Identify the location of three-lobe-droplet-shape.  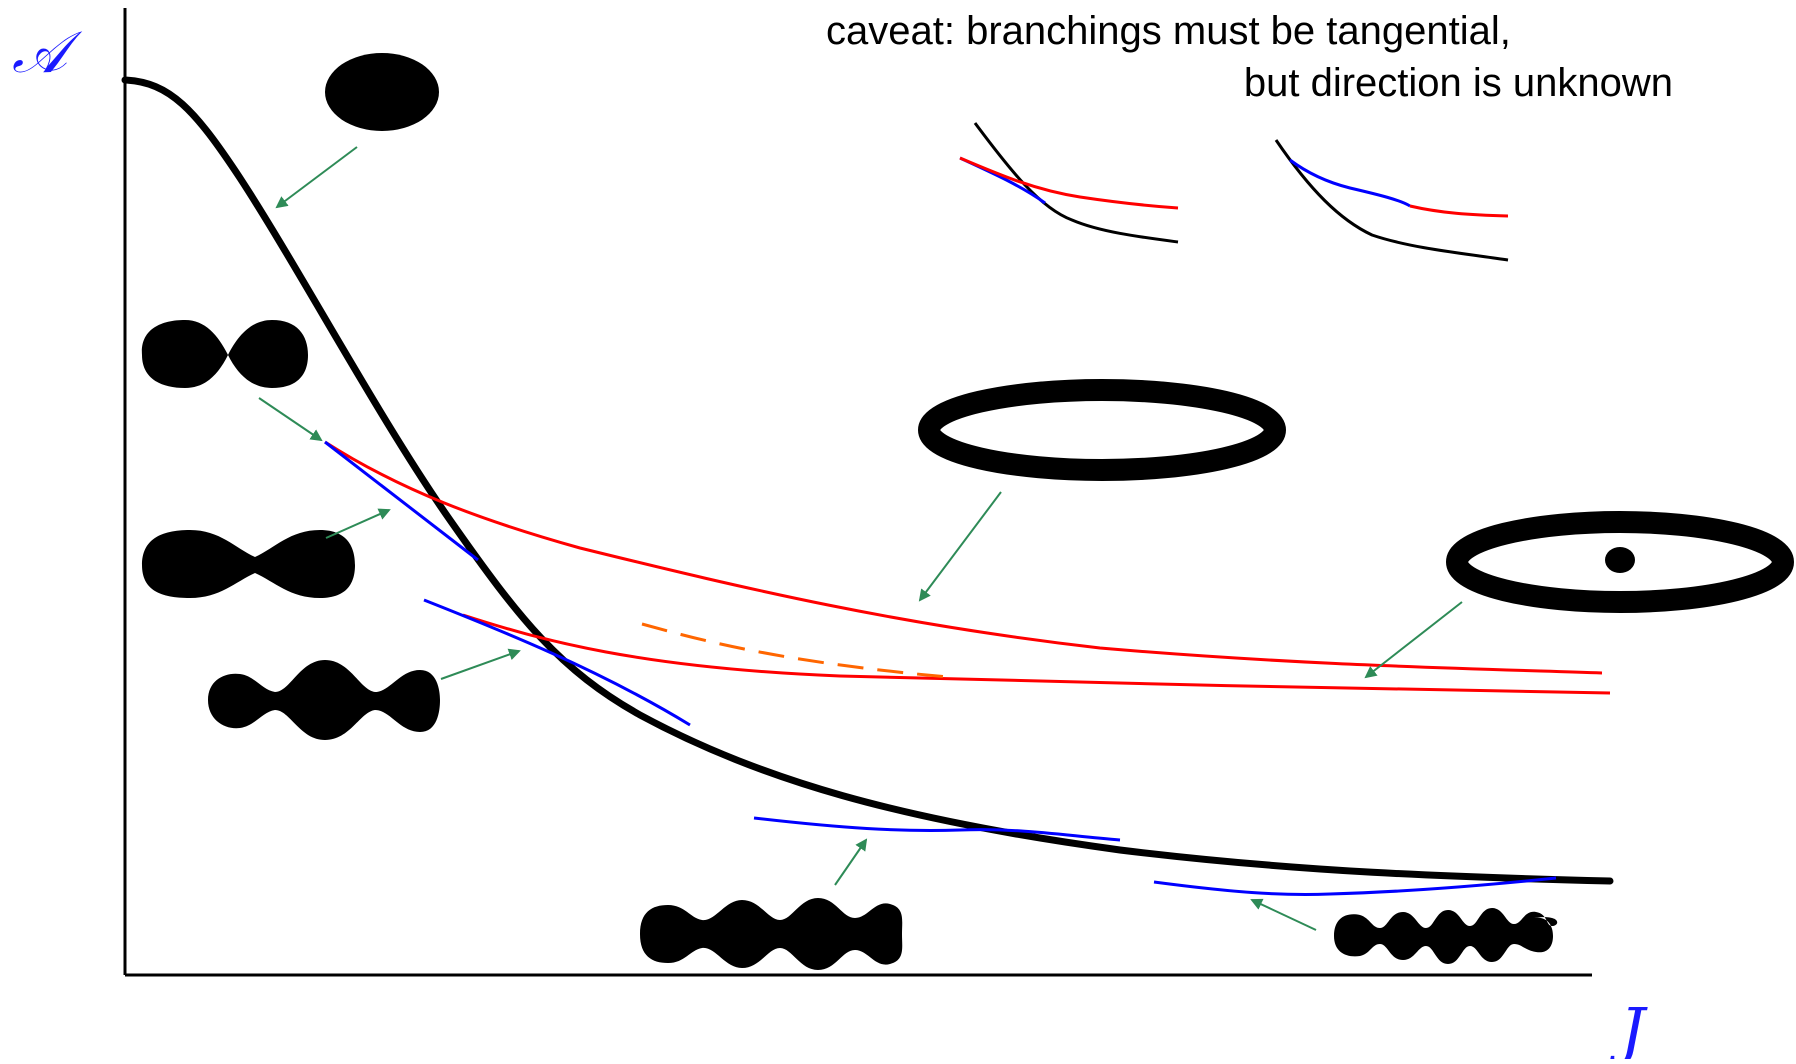
(324, 700).